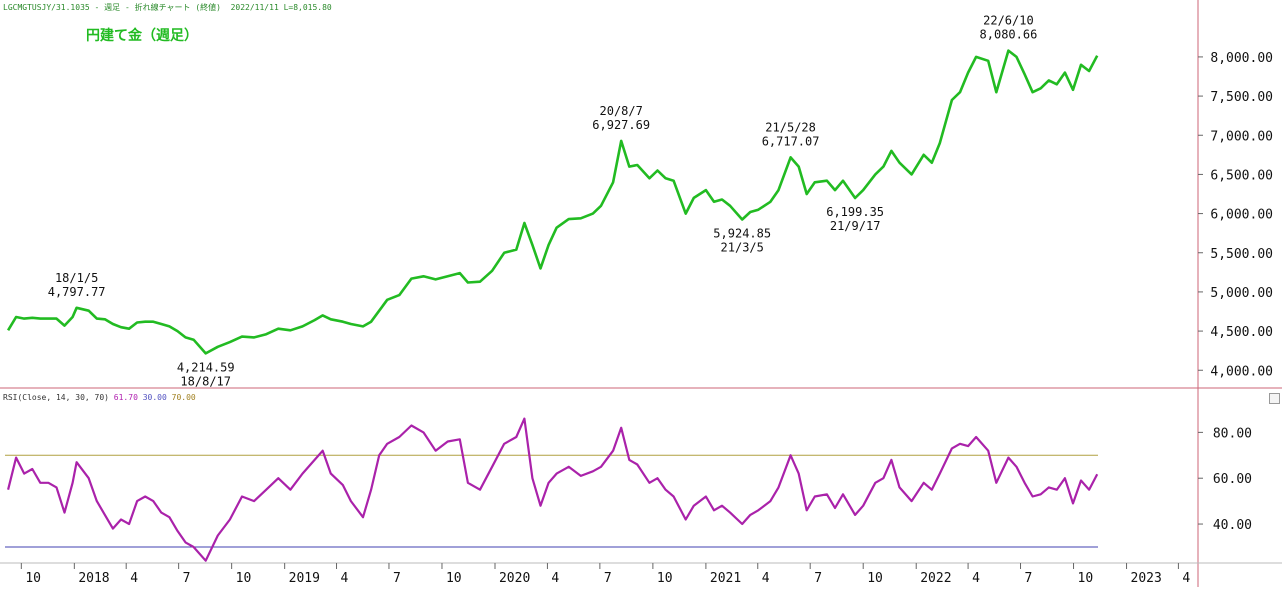  What do you see at coordinates (790, 127) in the screenshot?
I see `price-annotation-label: 21/5/28` at bounding box center [790, 127].